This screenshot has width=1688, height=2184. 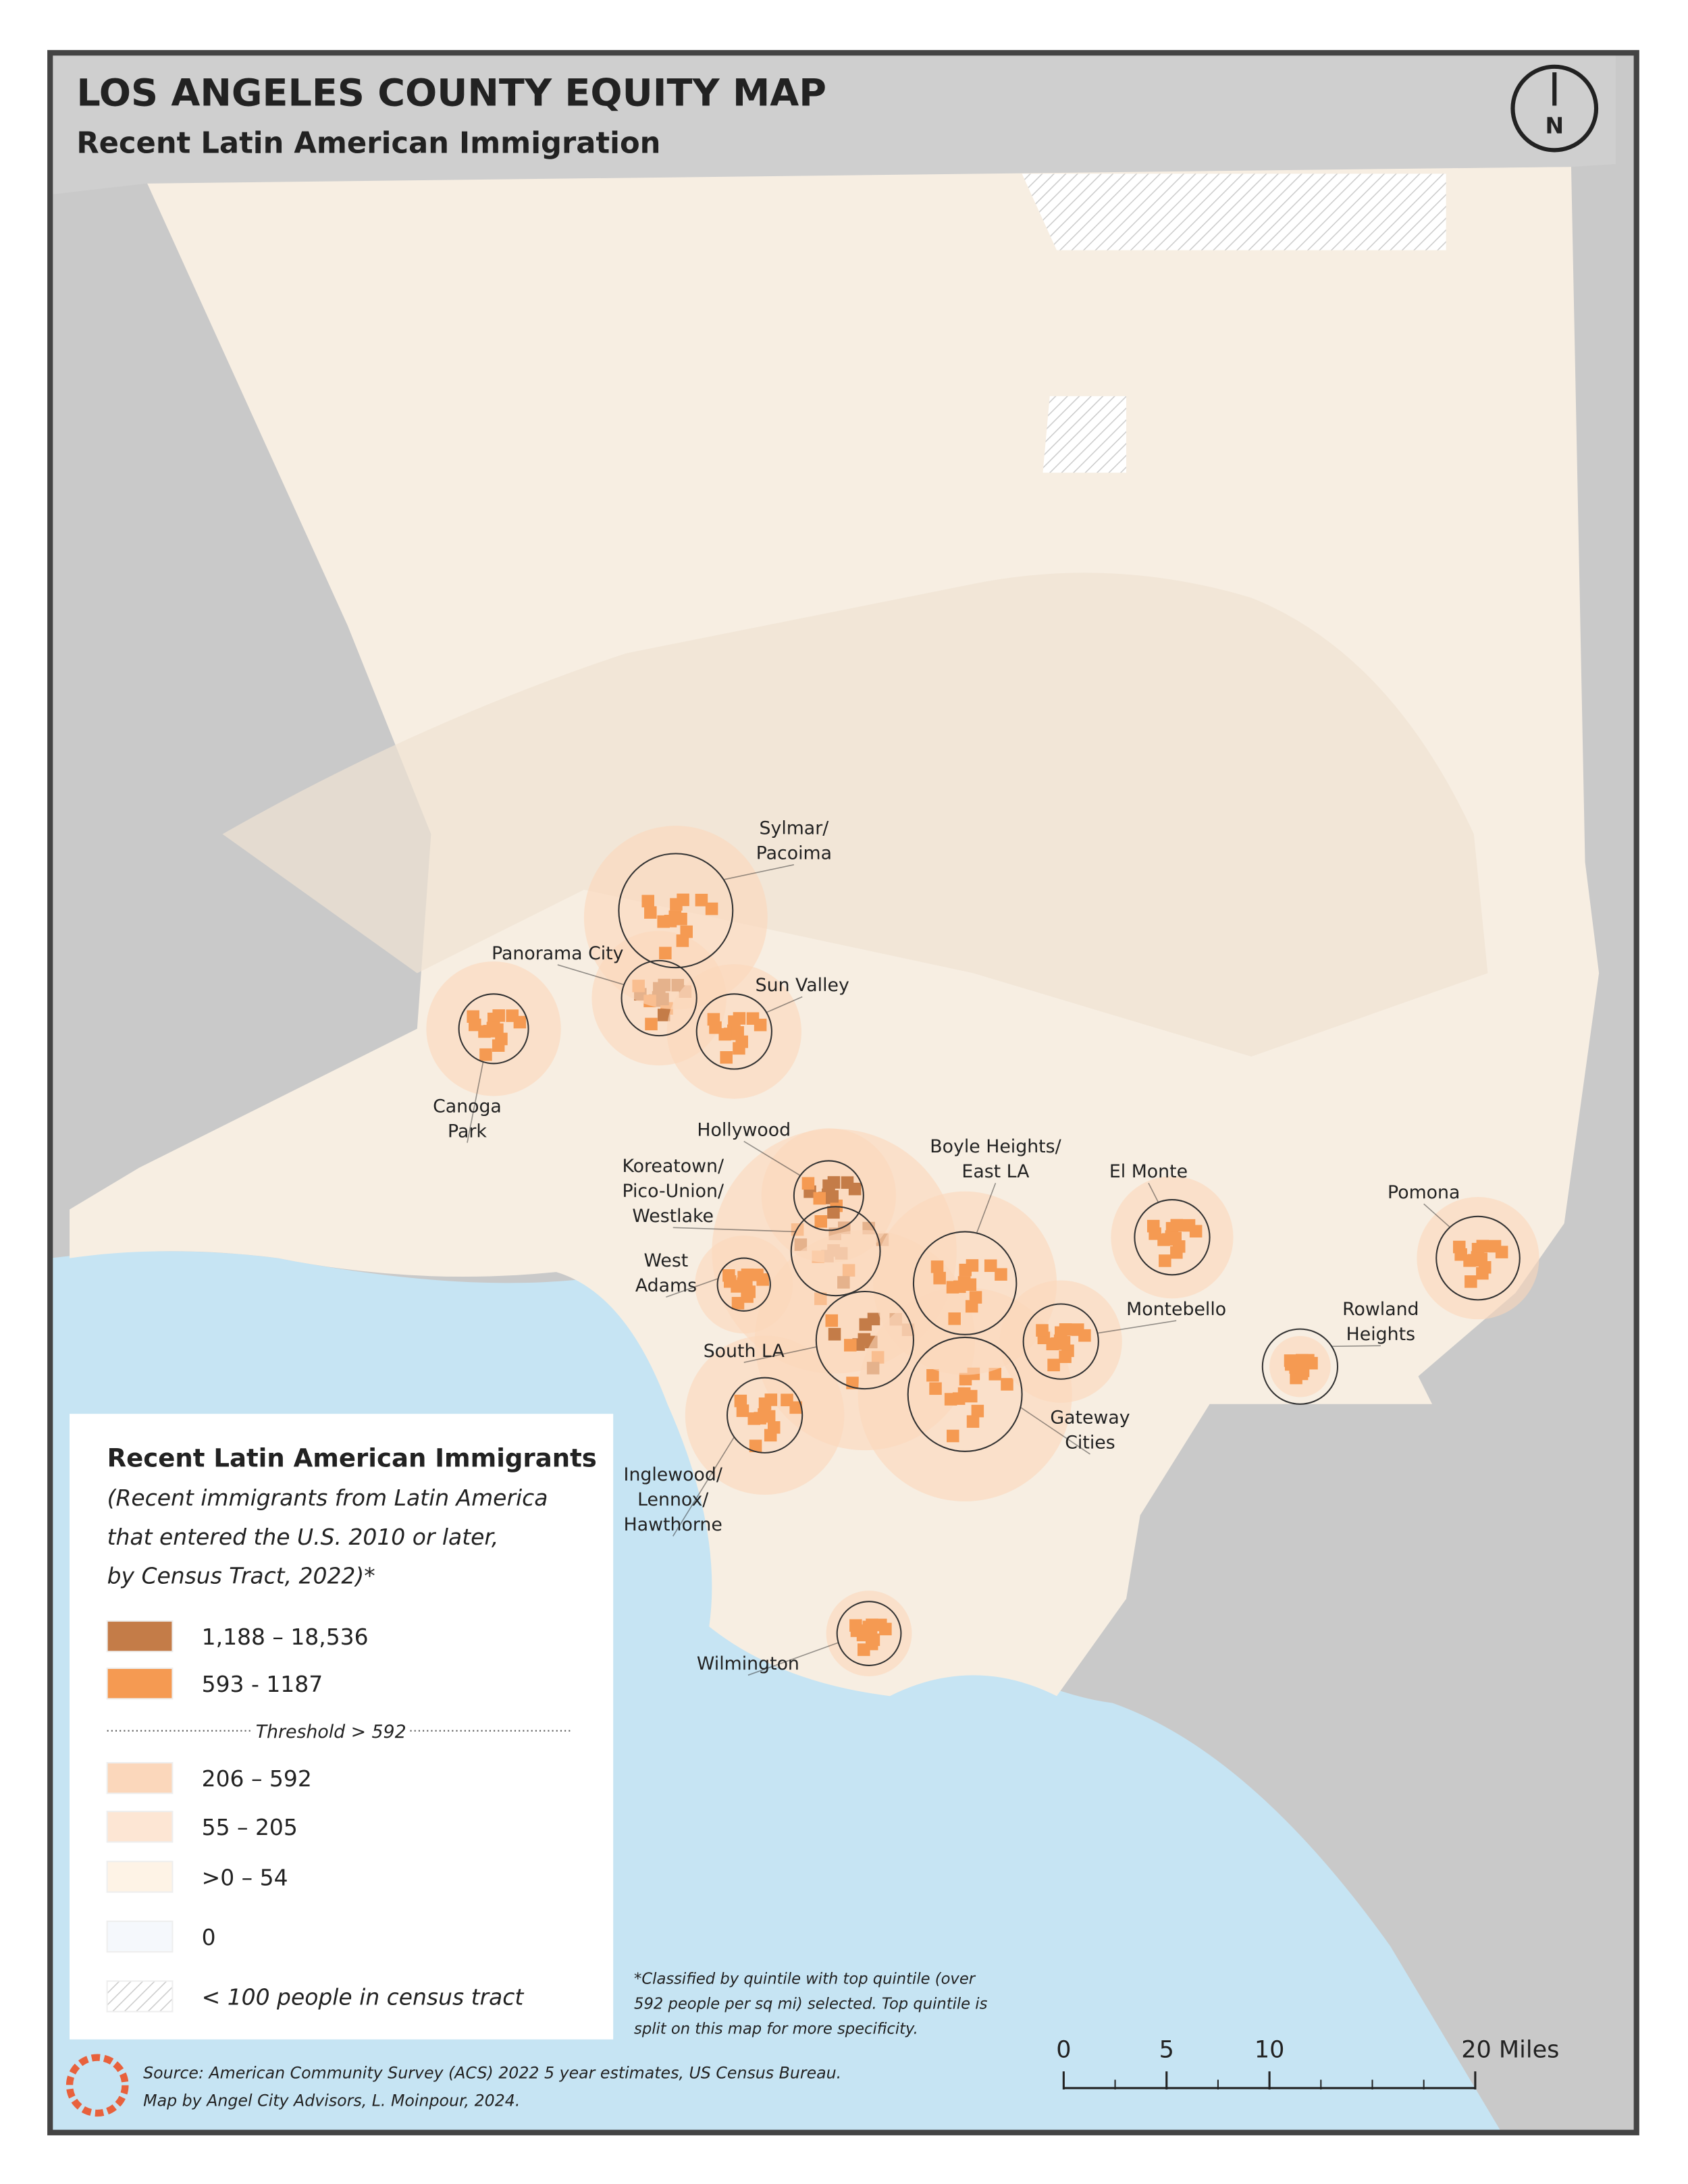 I want to click on place-label: Pico-Union/, so click(x=673, y=1191).